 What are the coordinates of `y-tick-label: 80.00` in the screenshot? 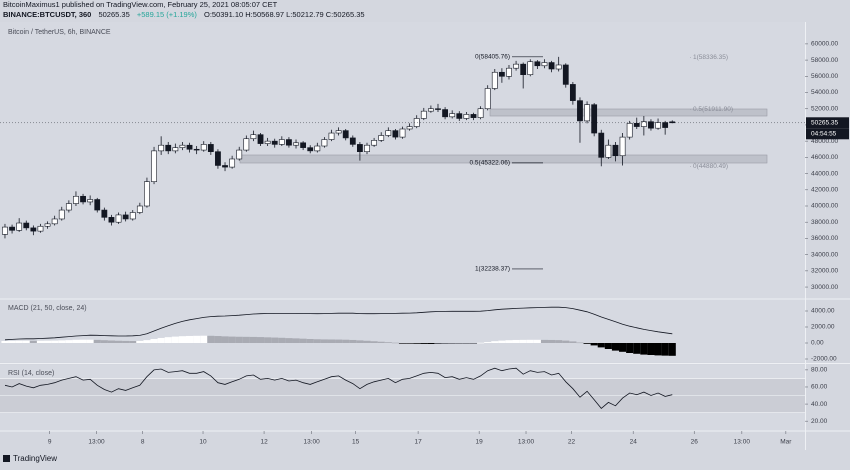 It's located at (819, 370).